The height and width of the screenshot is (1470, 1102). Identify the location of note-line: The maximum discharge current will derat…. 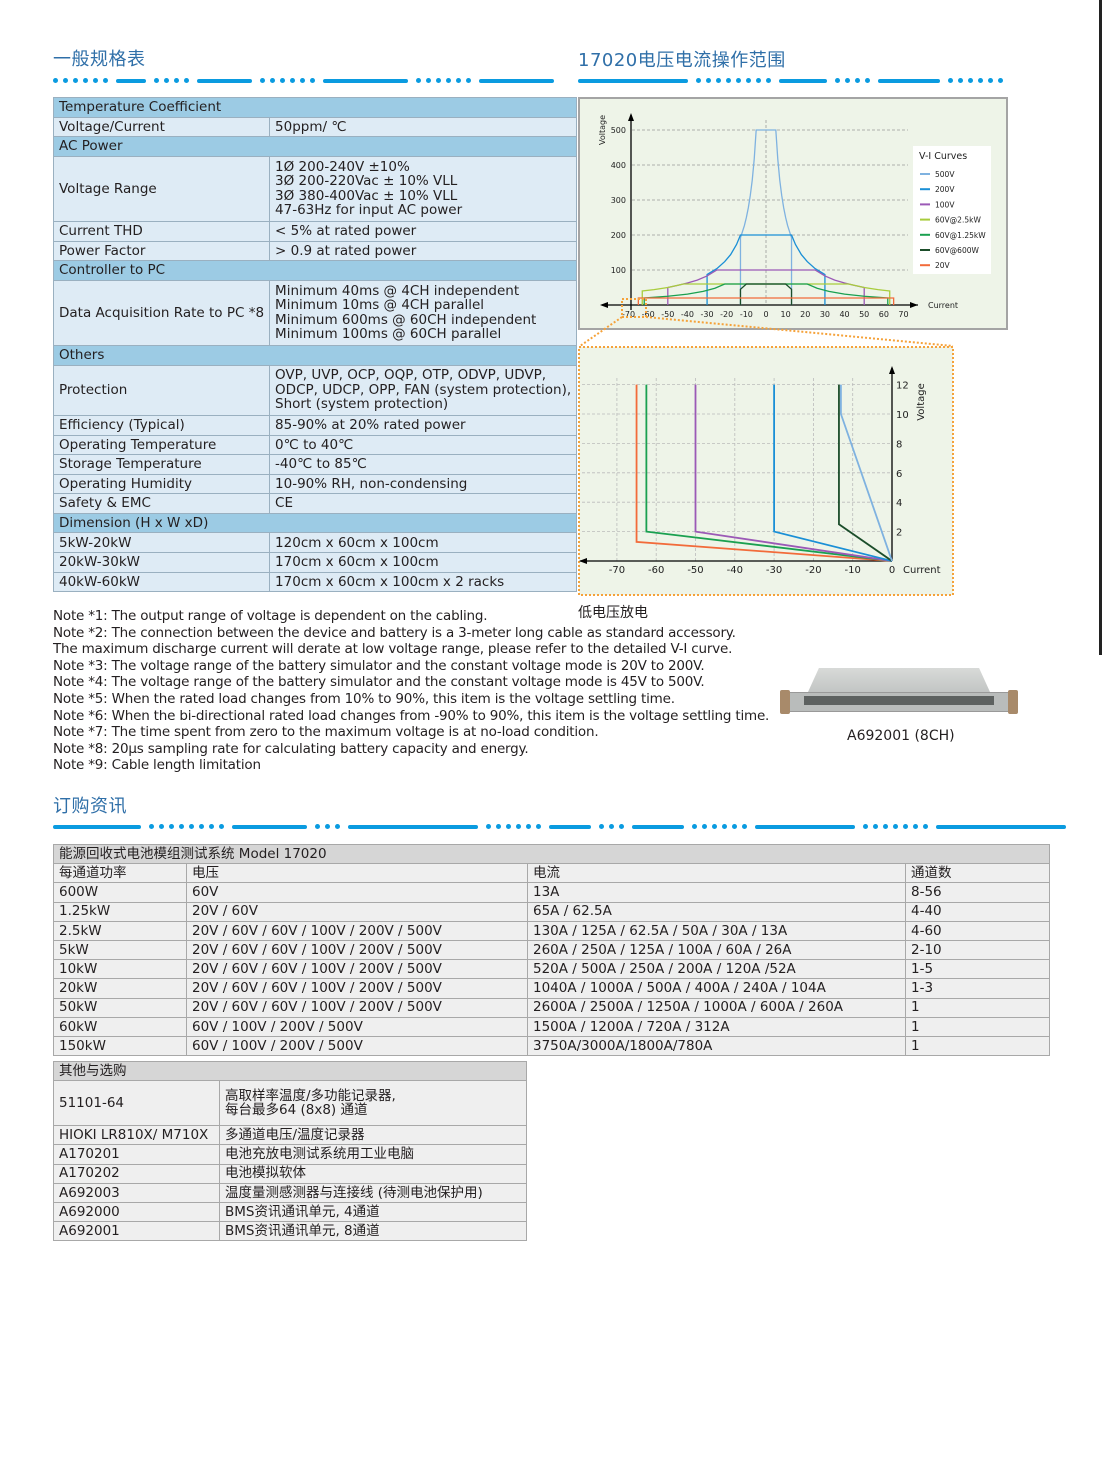
(393, 649).